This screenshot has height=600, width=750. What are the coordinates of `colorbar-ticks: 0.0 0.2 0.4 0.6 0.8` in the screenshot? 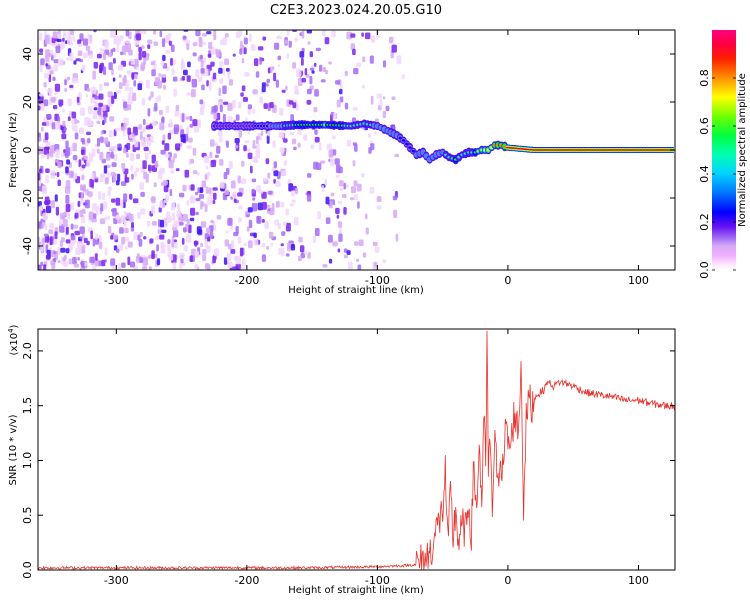 It's located at (717, 174).